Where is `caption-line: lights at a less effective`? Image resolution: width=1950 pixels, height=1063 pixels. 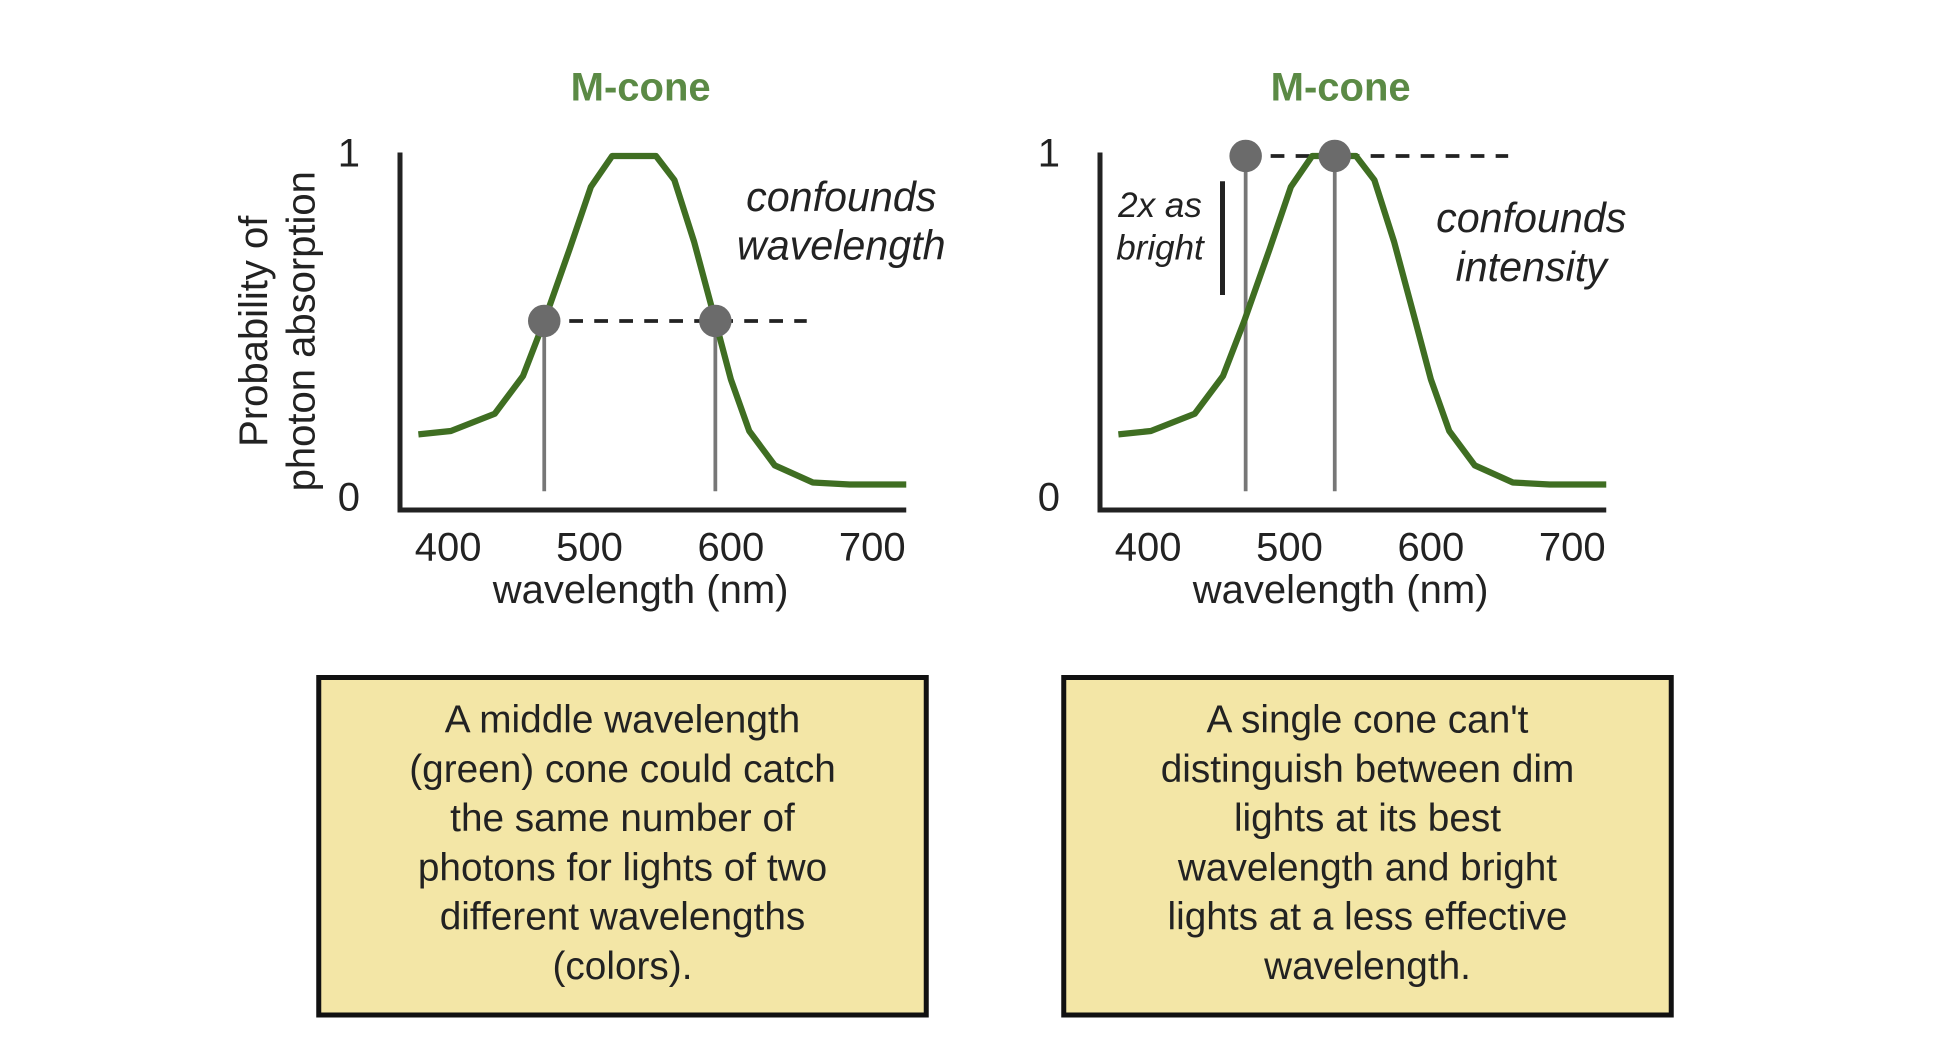
caption-line: lights at a less effective is located at coordinates (1368, 917).